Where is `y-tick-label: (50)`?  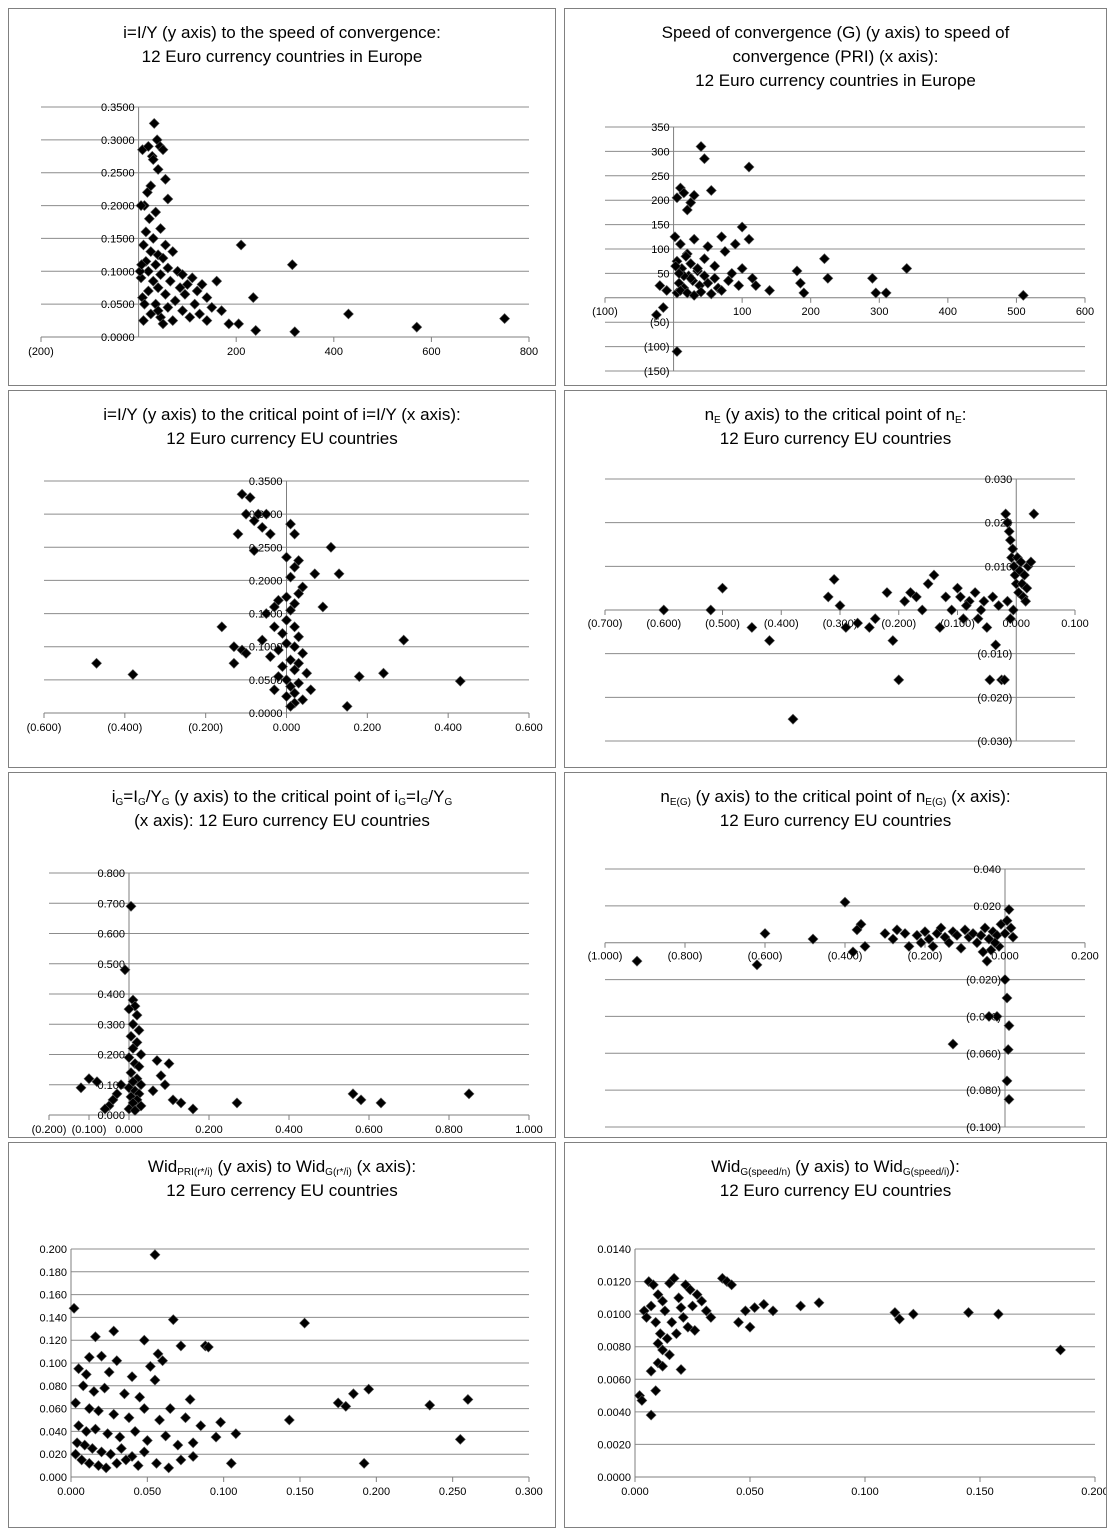
y-tick-label: (50) is located at coordinates (660, 323).